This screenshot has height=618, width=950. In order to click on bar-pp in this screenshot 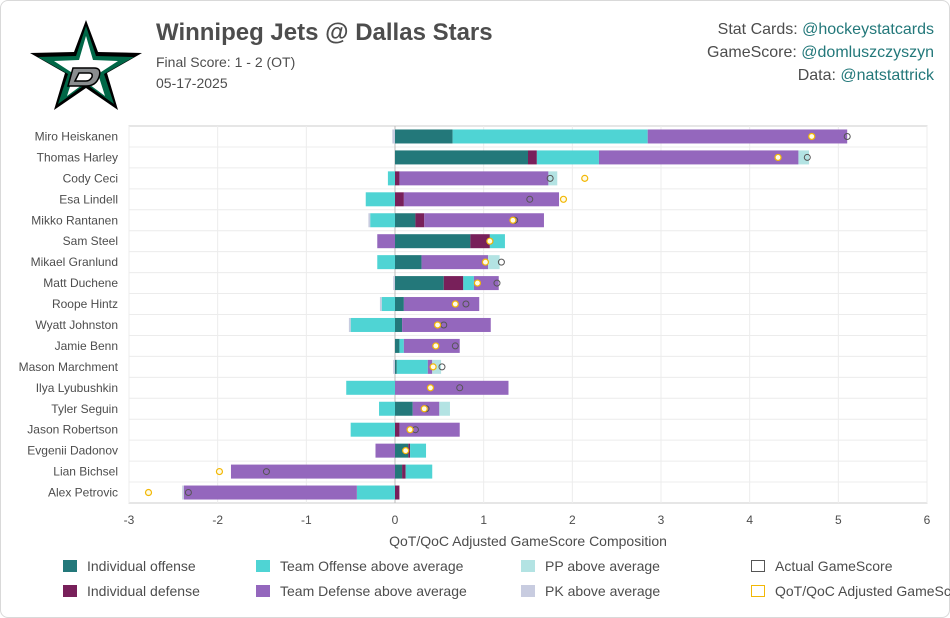, I will do `click(804, 157)`.